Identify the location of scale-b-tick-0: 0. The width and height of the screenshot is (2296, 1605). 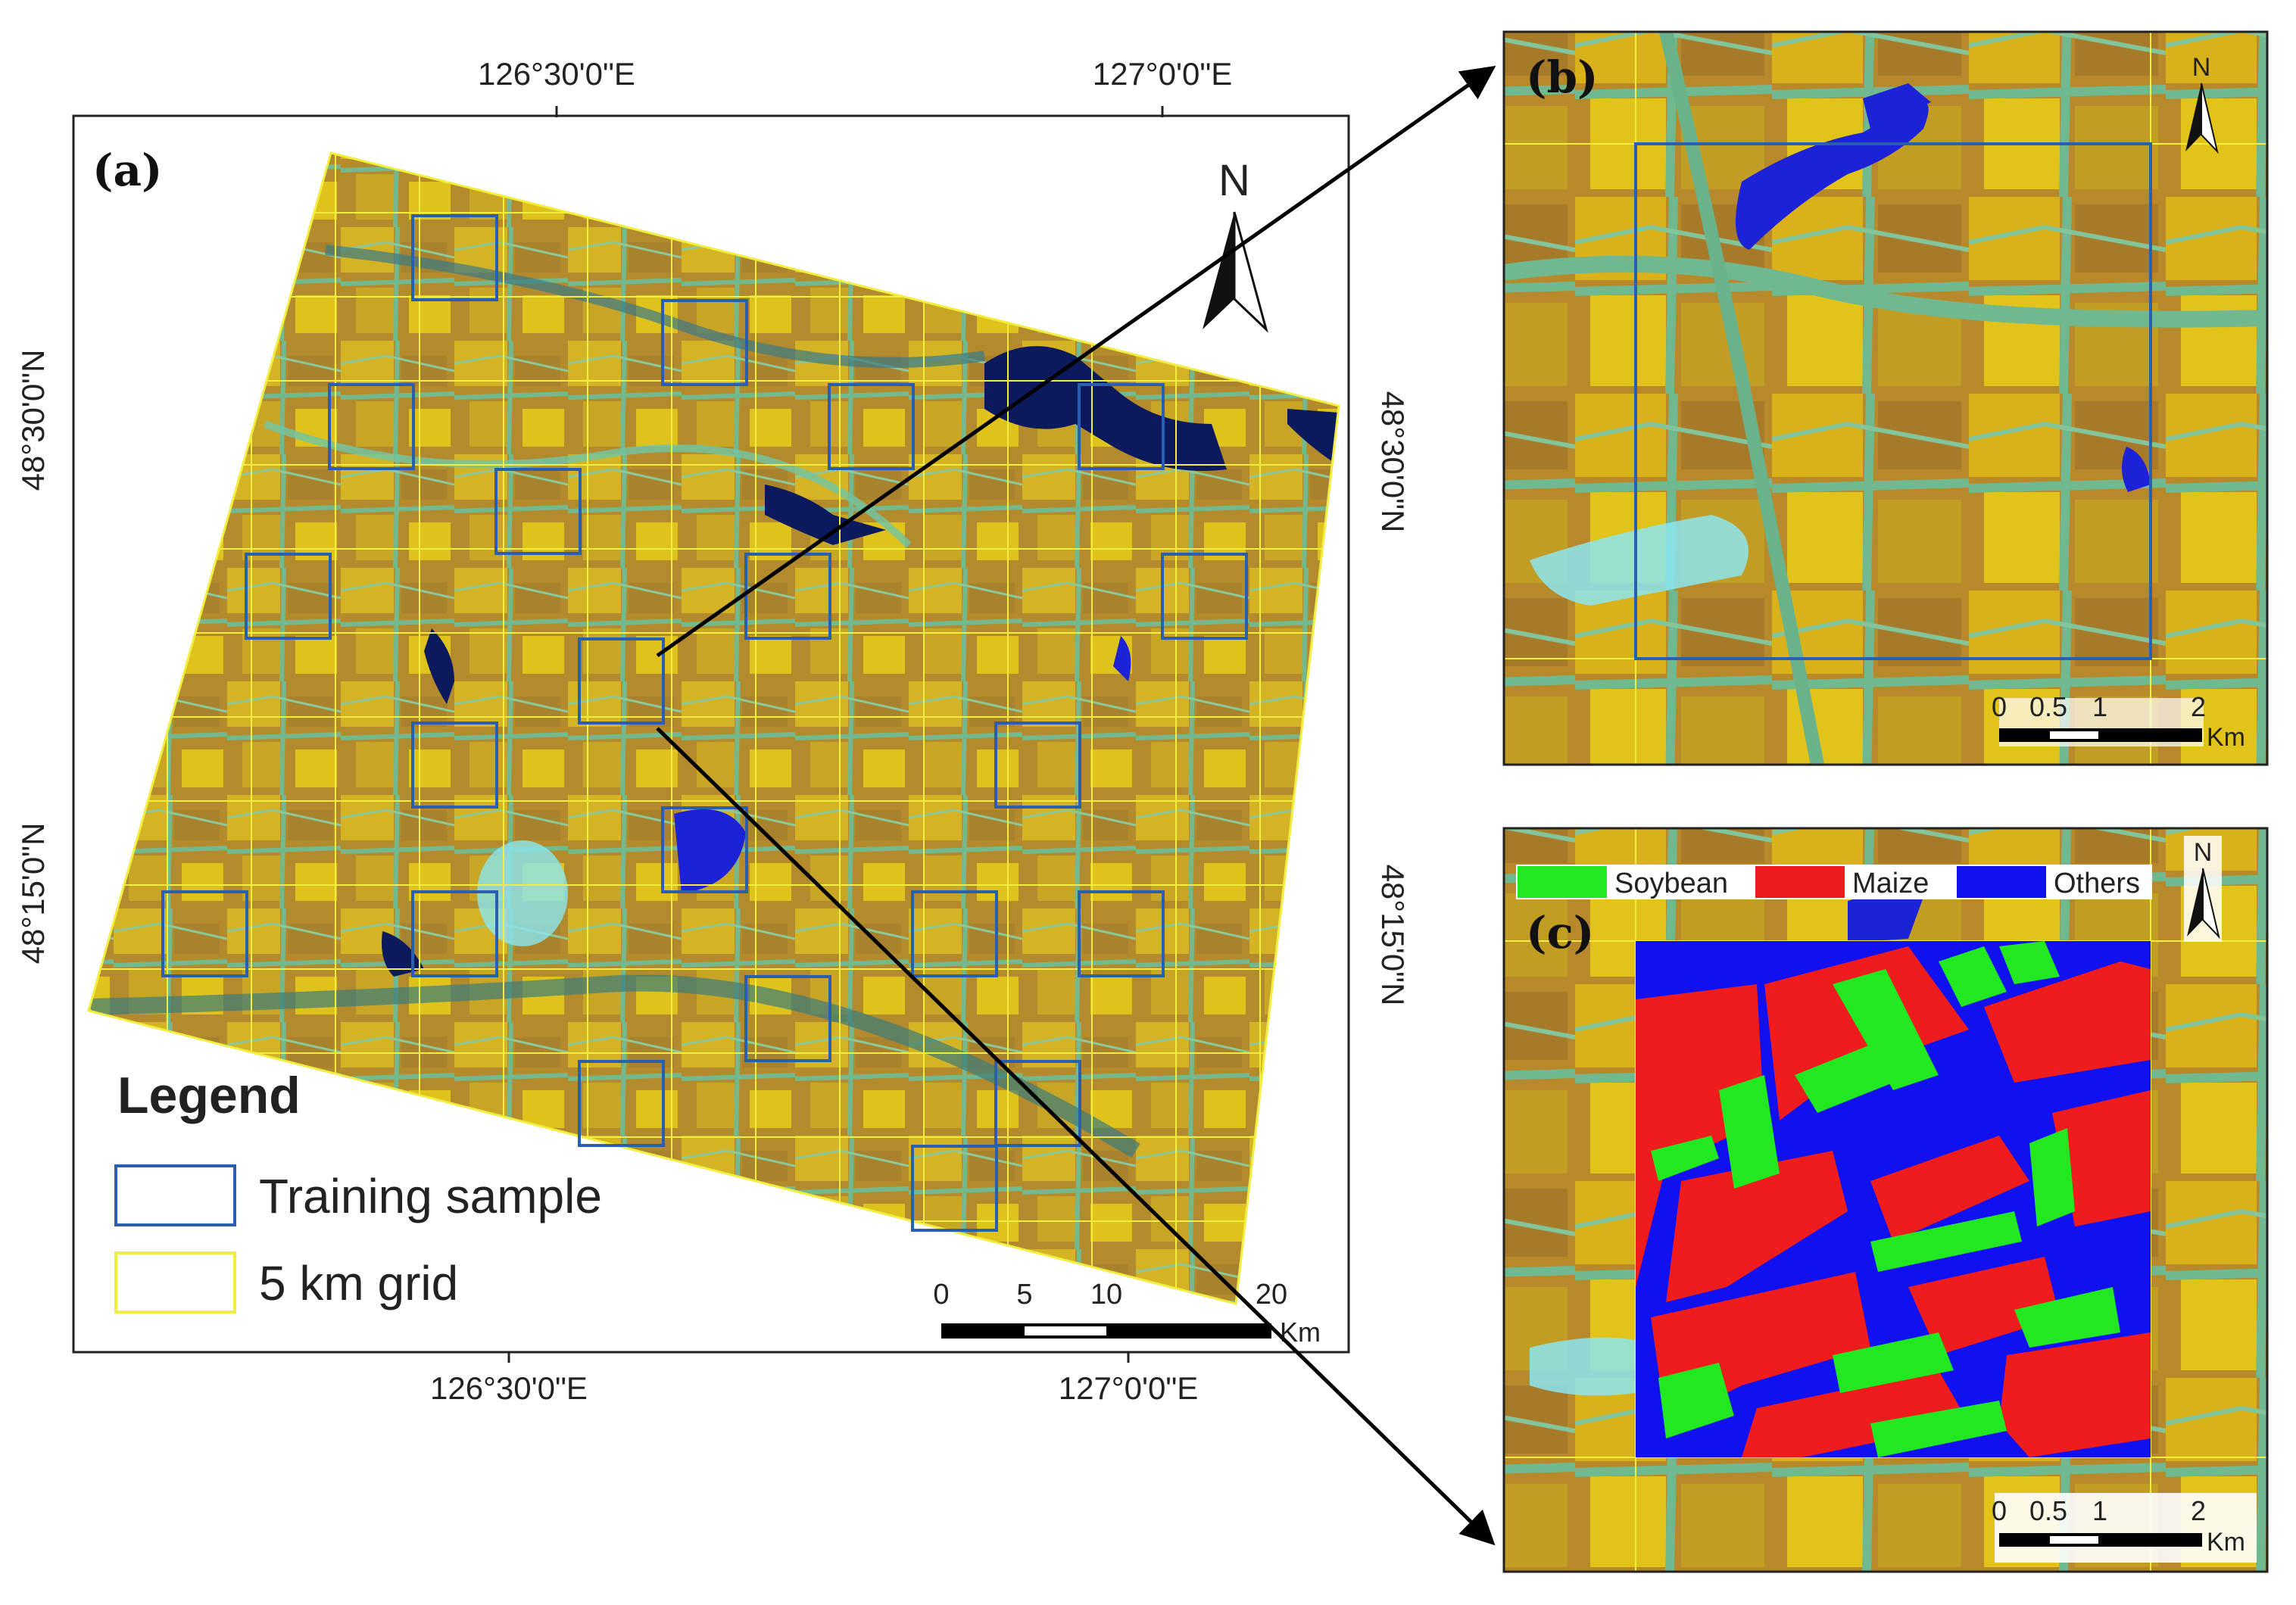
(2000, 706).